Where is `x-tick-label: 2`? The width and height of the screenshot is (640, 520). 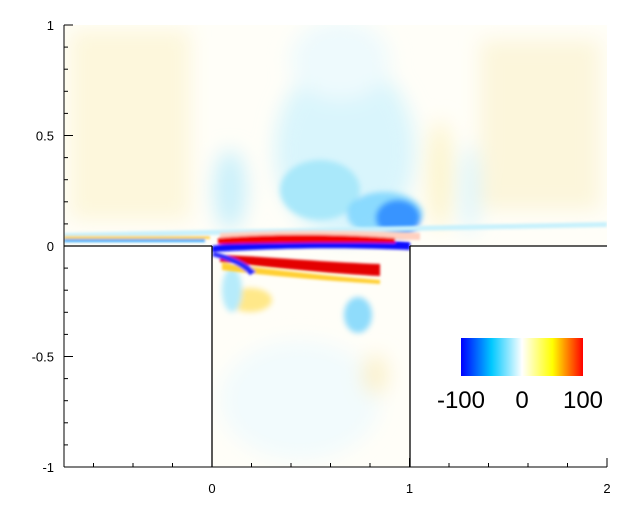 x-tick-label: 2 is located at coordinates (606, 488).